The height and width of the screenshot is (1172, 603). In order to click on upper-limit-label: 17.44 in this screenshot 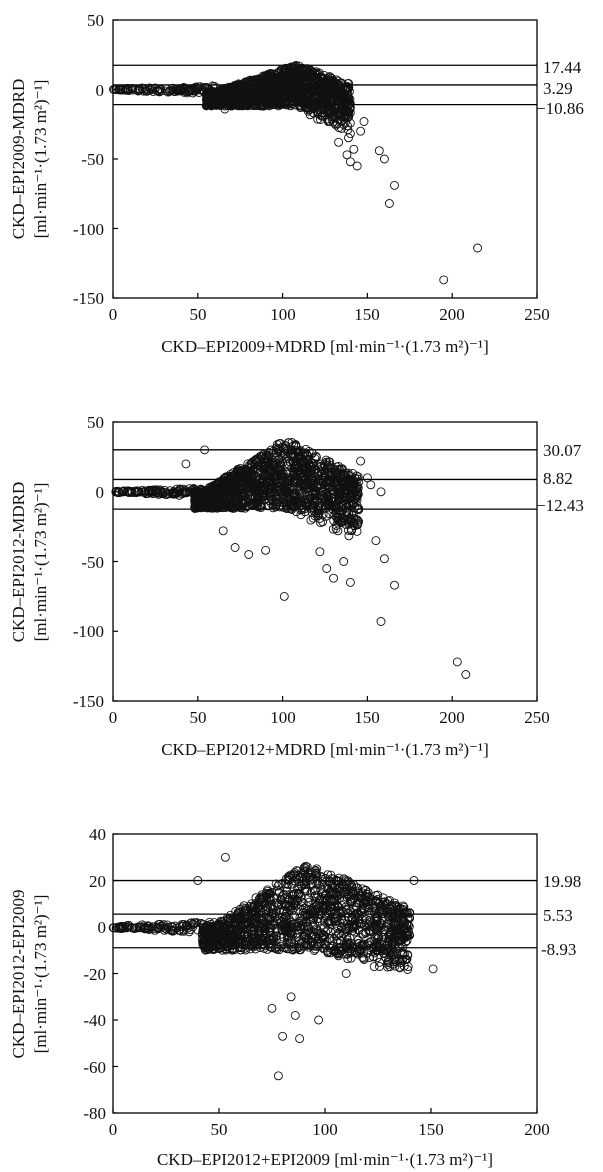, I will do `click(562, 67)`.